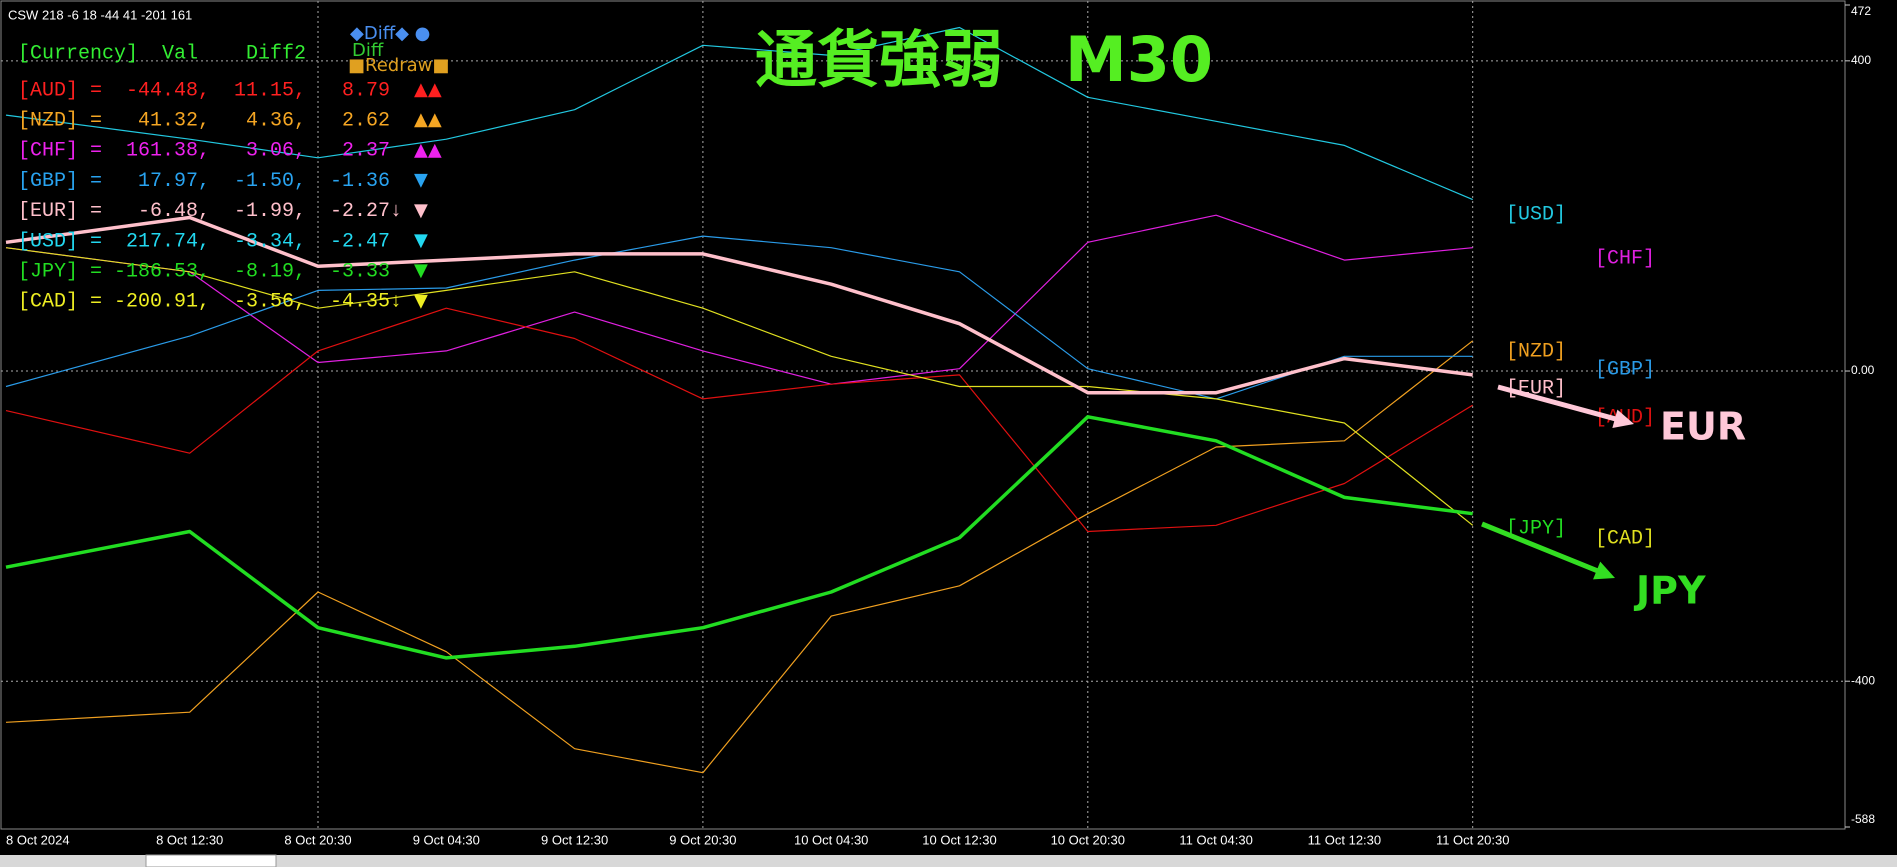 Image resolution: width=1897 pixels, height=867 pixels. What do you see at coordinates (702, 839) in the screenshot?
I see `x-tick-label: 9 Oct 20:30` at bounding box center [702, 839].